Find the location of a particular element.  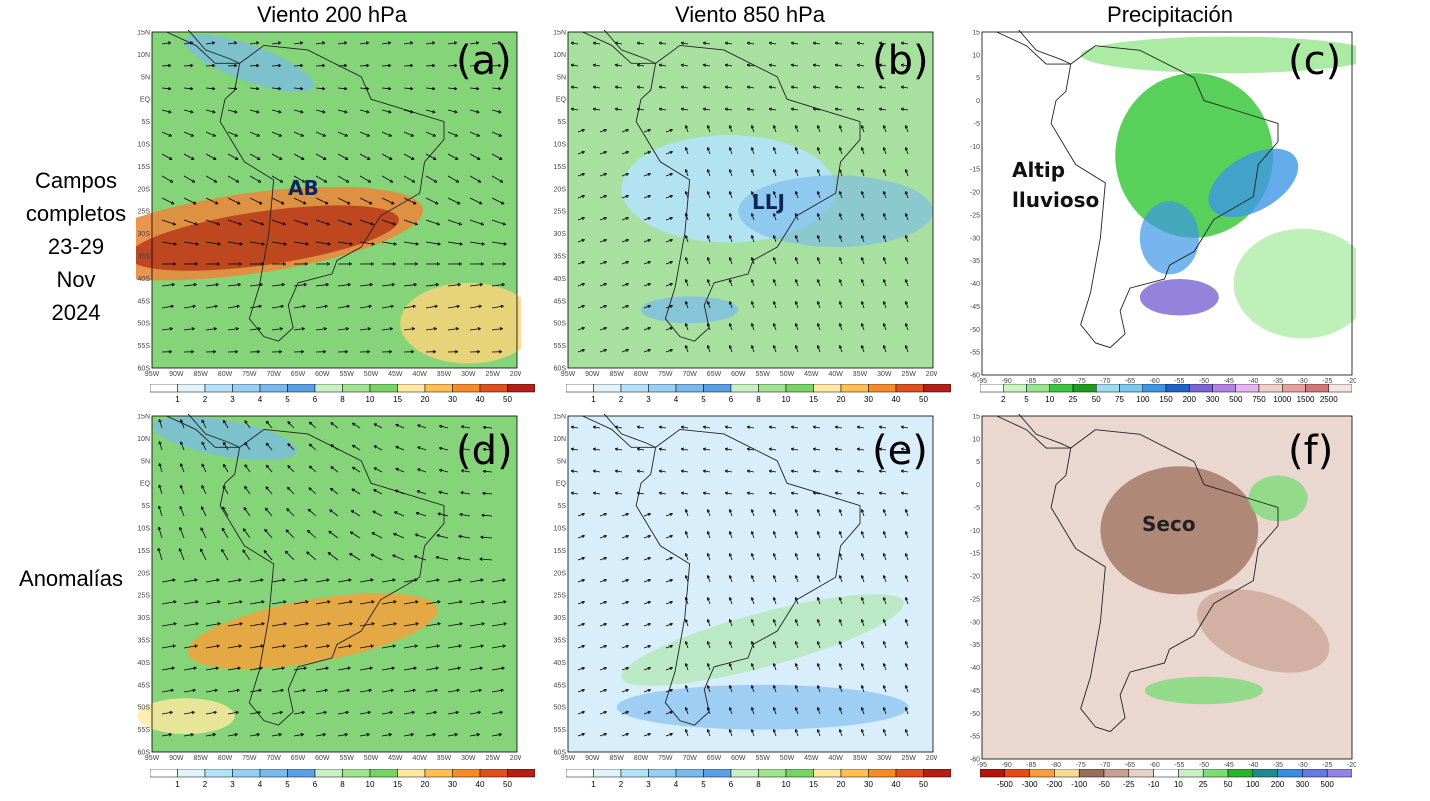

colorbar-label: 2 is located at coordinates (621, 399).